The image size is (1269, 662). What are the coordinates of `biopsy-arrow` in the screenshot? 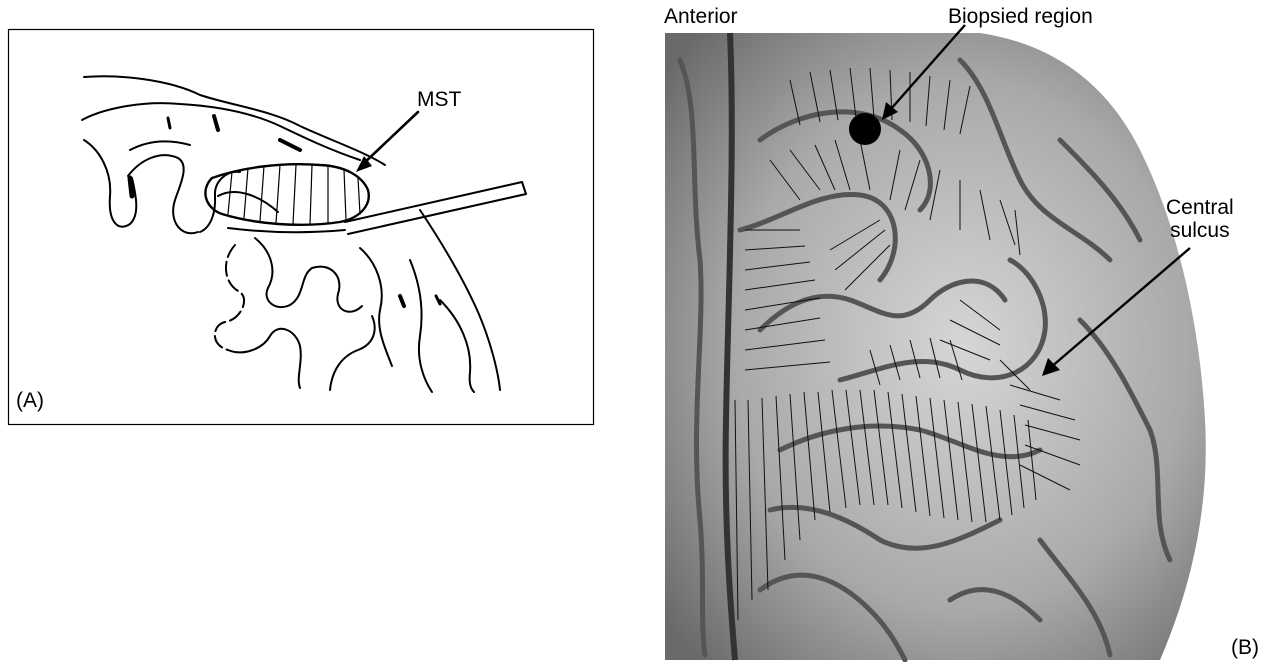 It's located at (927, 67).